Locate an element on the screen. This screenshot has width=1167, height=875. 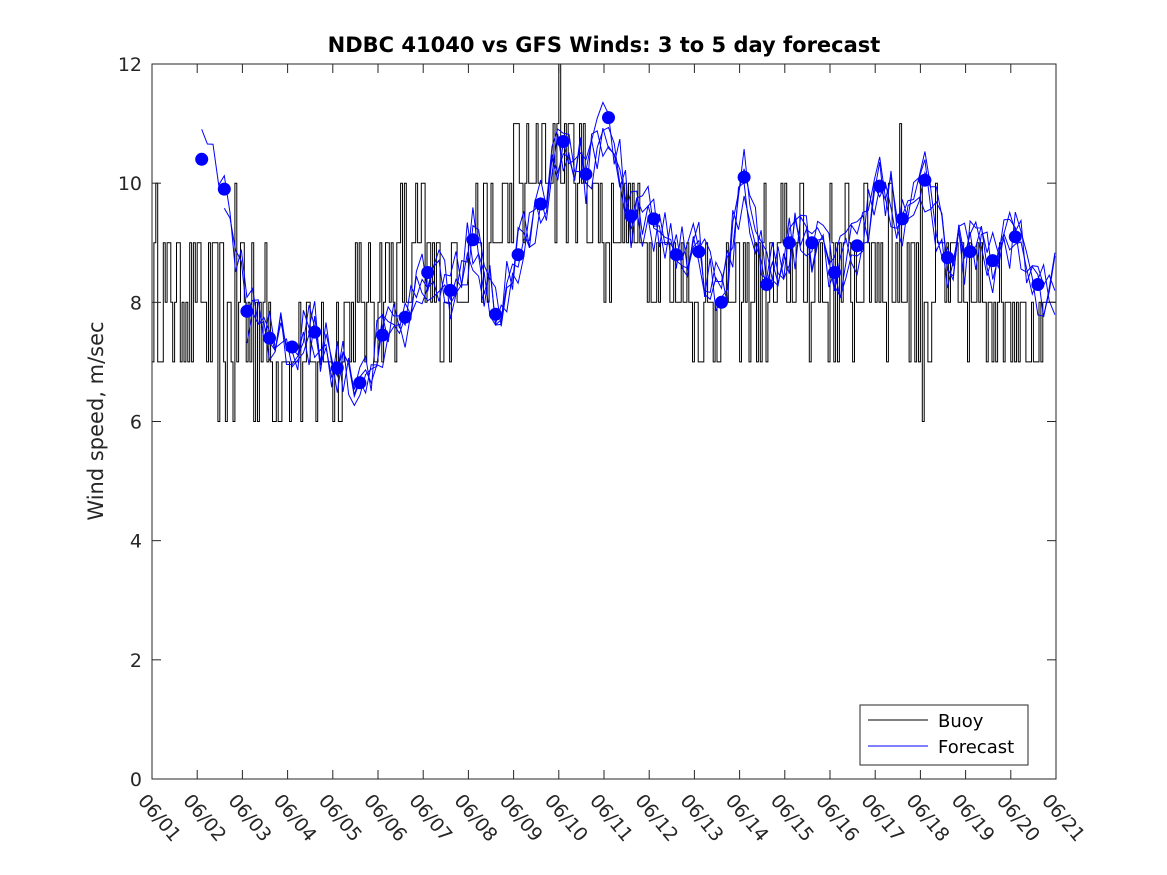
x-tick-label: 06/03 is located at coordinates (250, 818).